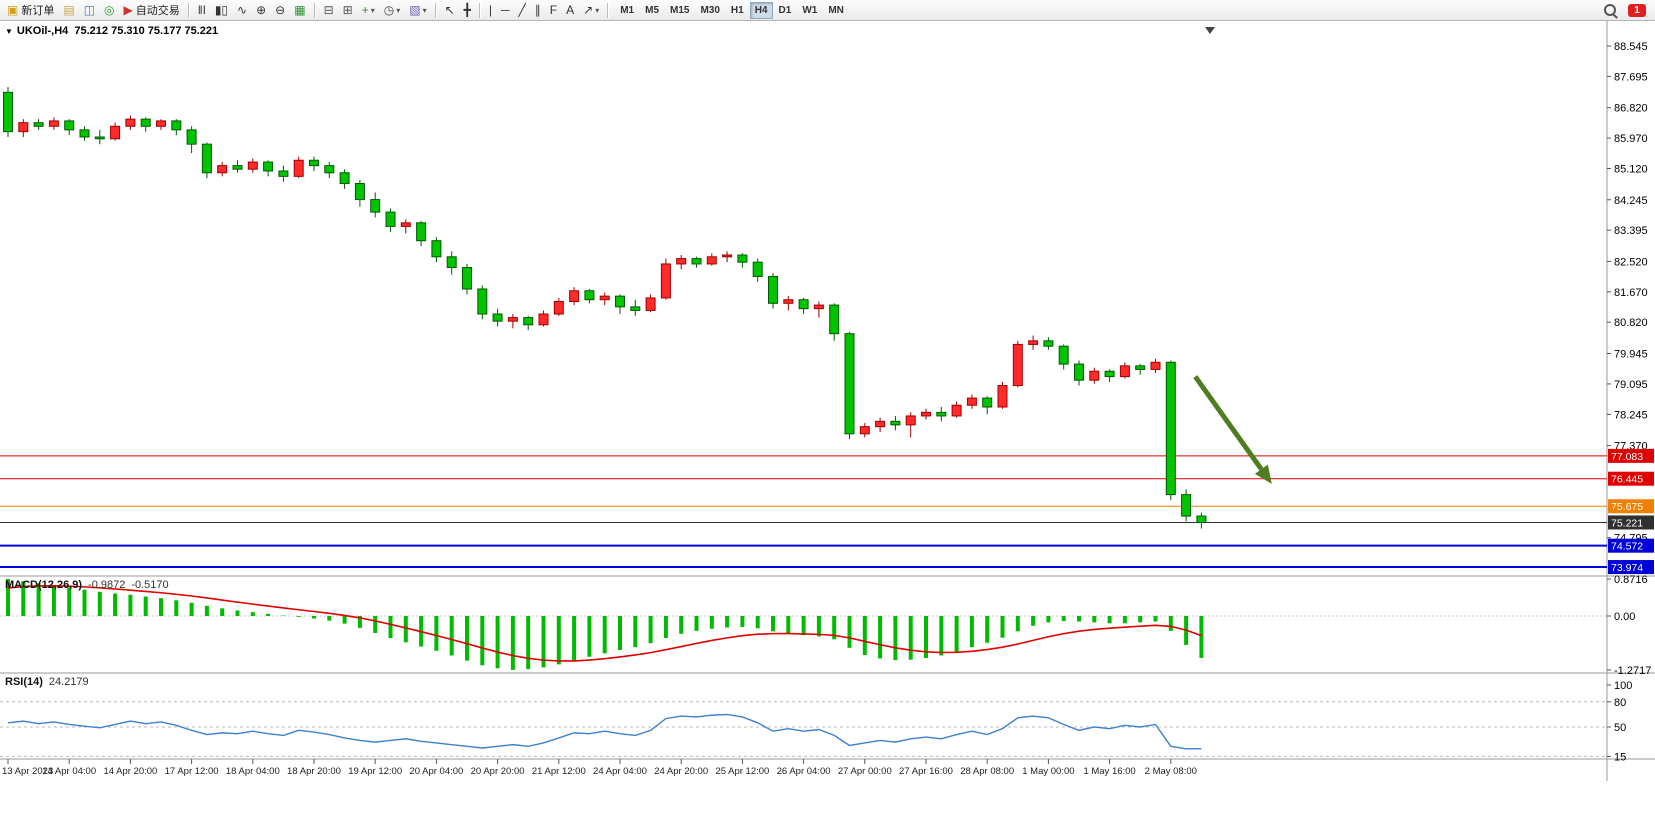  I want to click on candlestick-chart-button: ▮▯, so click(221, 10).